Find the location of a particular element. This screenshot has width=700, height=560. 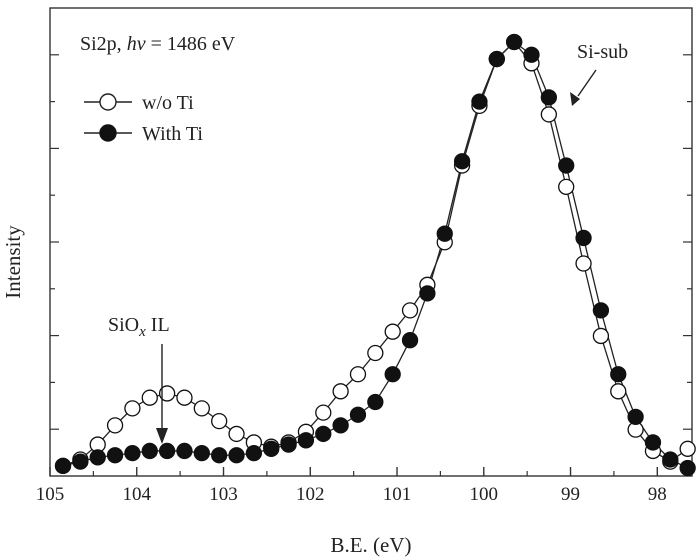

annotation-prefix: Si2p, is located at coordinates (103, 44).